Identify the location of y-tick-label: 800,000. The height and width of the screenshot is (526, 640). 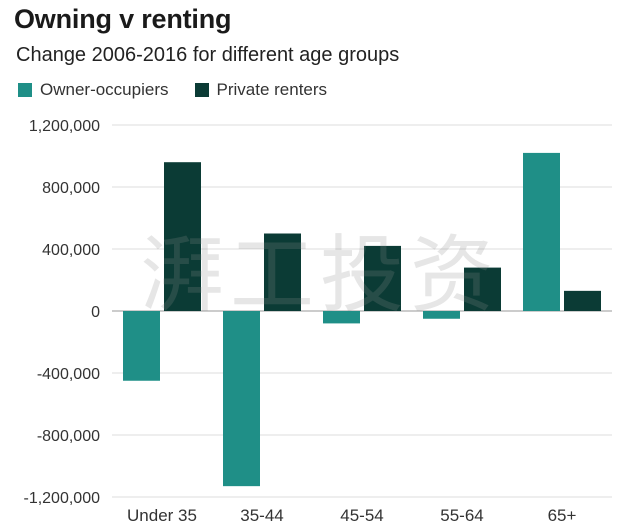
(71, 188).